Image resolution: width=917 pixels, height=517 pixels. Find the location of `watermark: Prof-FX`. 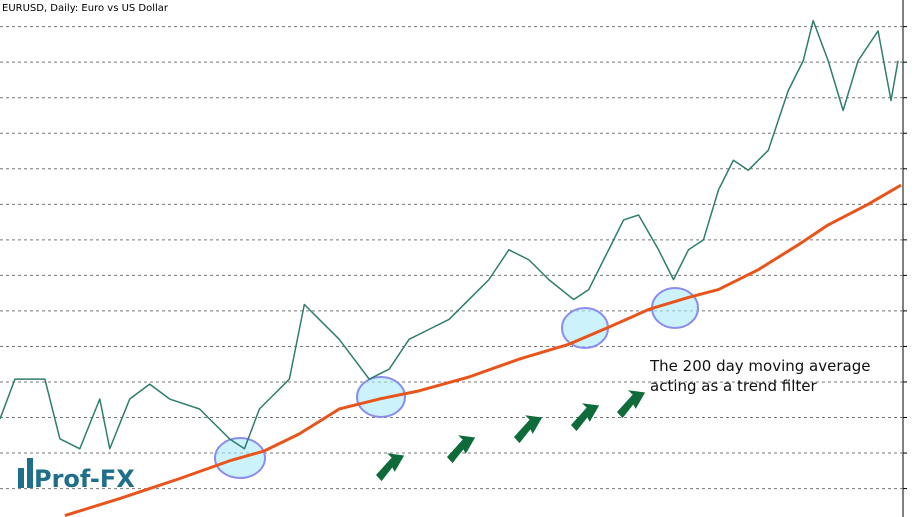

watermark: Prof-FX is located at coordinates (84, 479).